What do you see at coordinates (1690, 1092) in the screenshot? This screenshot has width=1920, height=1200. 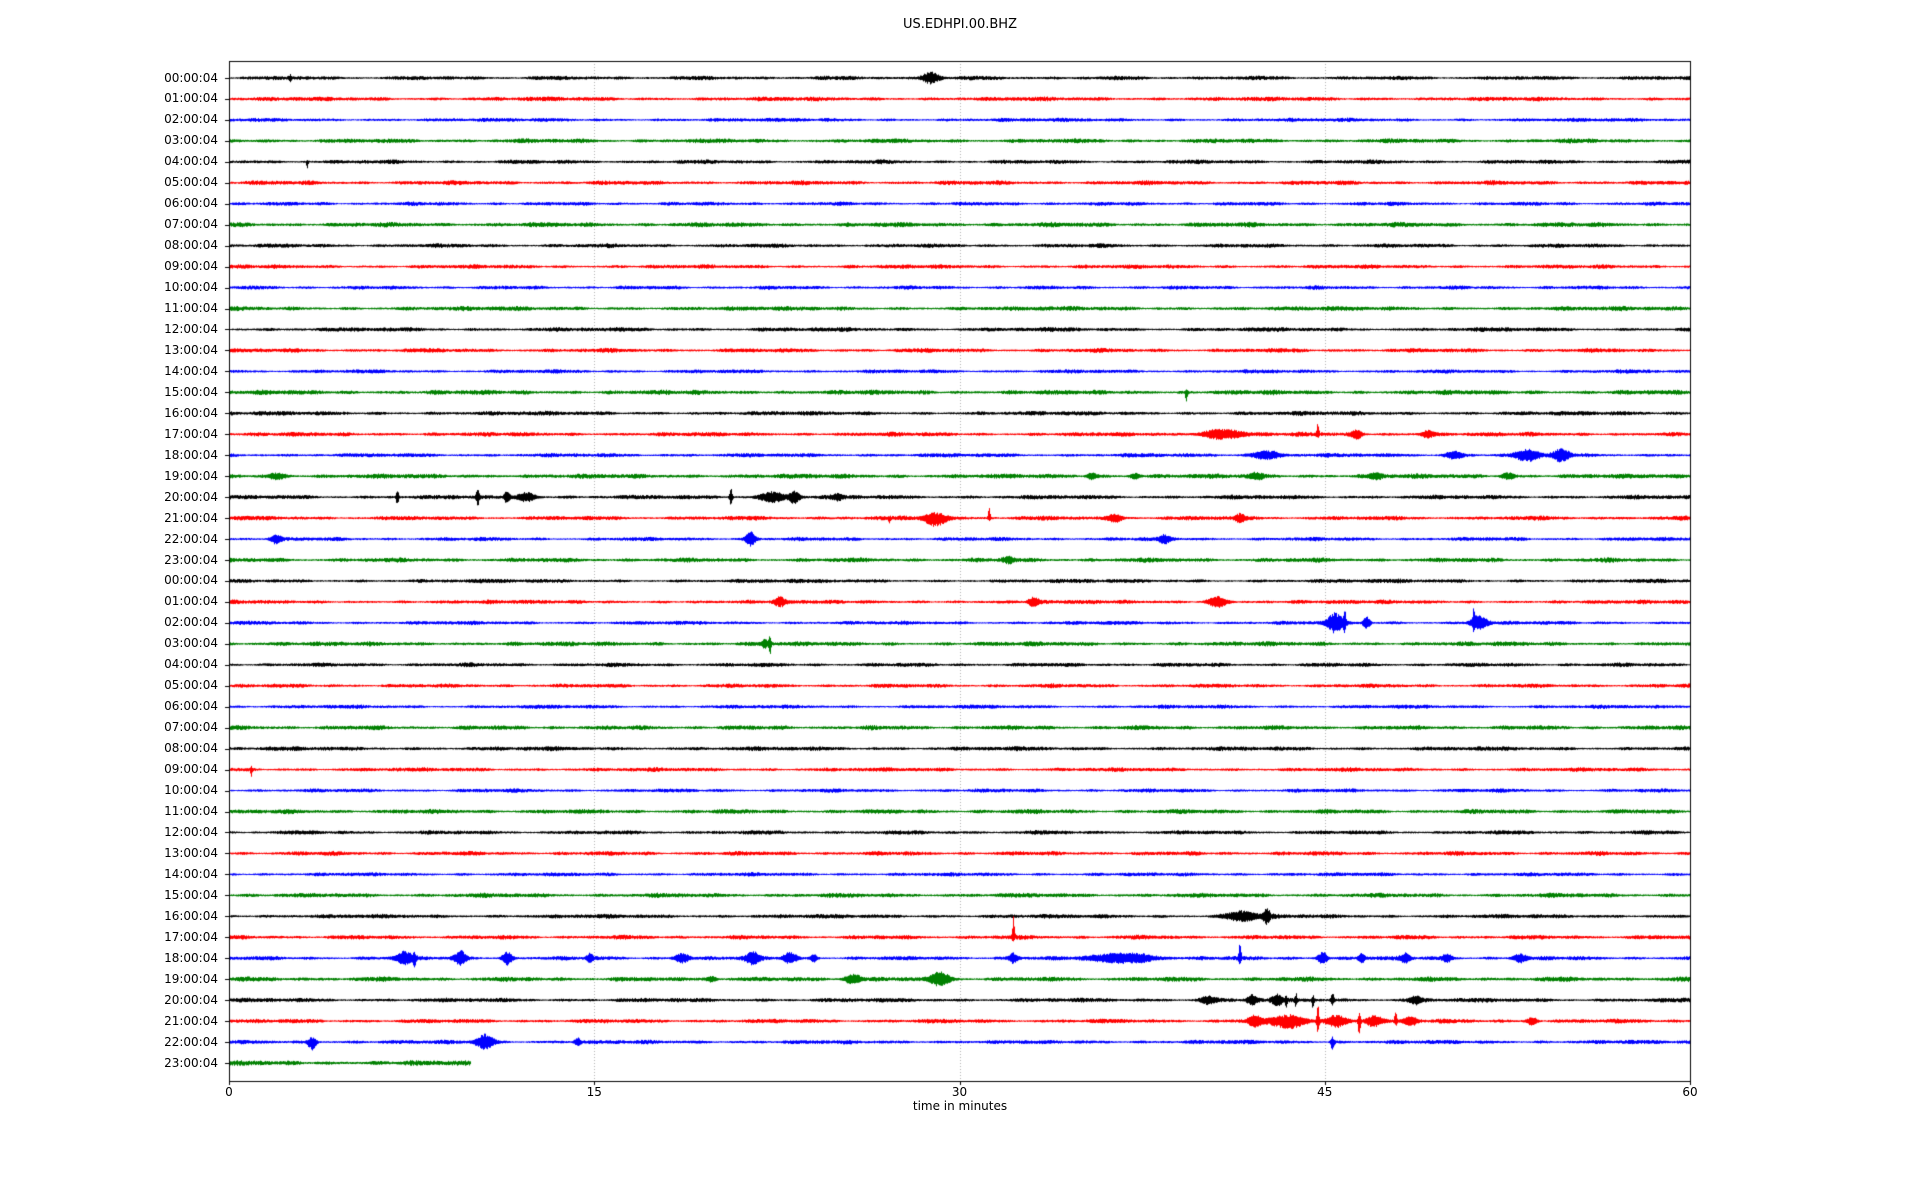 I see `x-tick-label: 60` at bounding box center [1690, 1092].